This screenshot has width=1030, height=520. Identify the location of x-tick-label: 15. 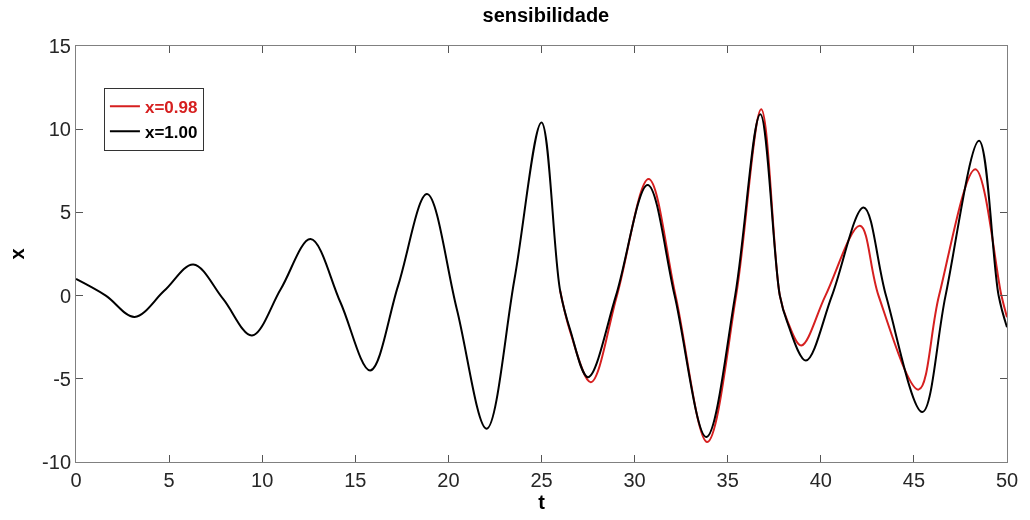
(355, 480).